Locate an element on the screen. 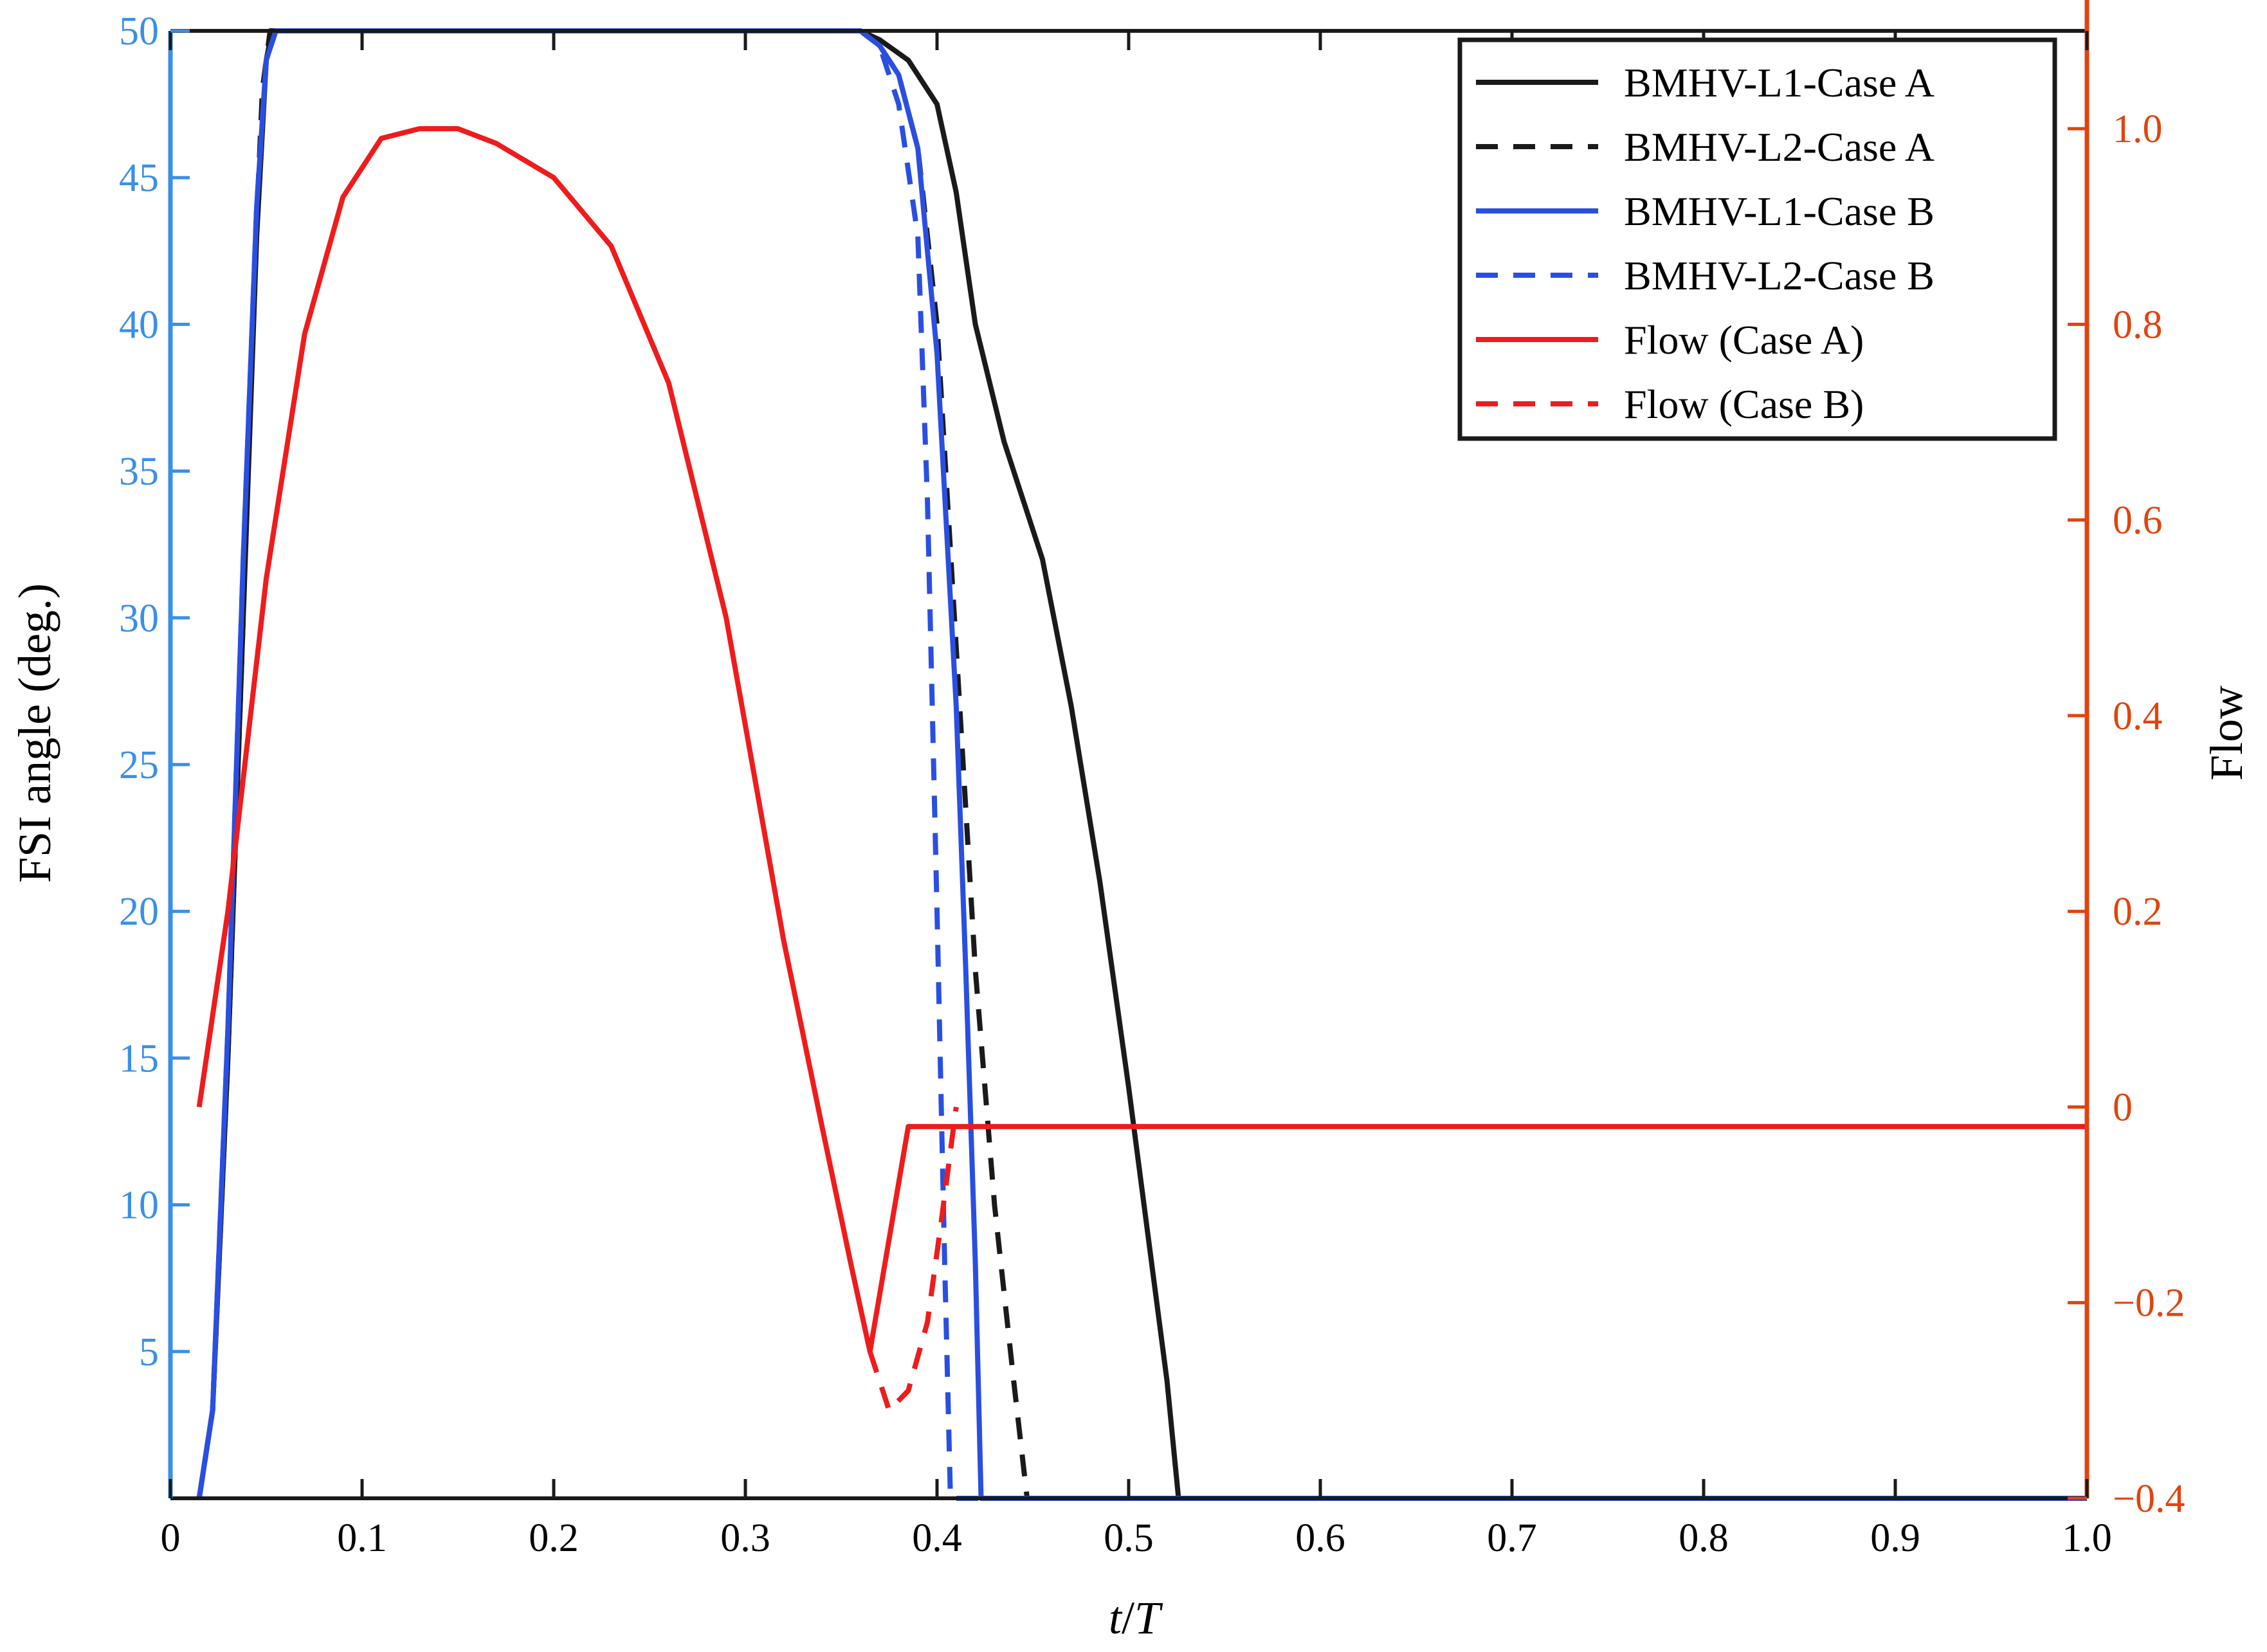 The image size is (2267, 1652). y-left-tick-label: 20 is located at coordinates (139, 912).